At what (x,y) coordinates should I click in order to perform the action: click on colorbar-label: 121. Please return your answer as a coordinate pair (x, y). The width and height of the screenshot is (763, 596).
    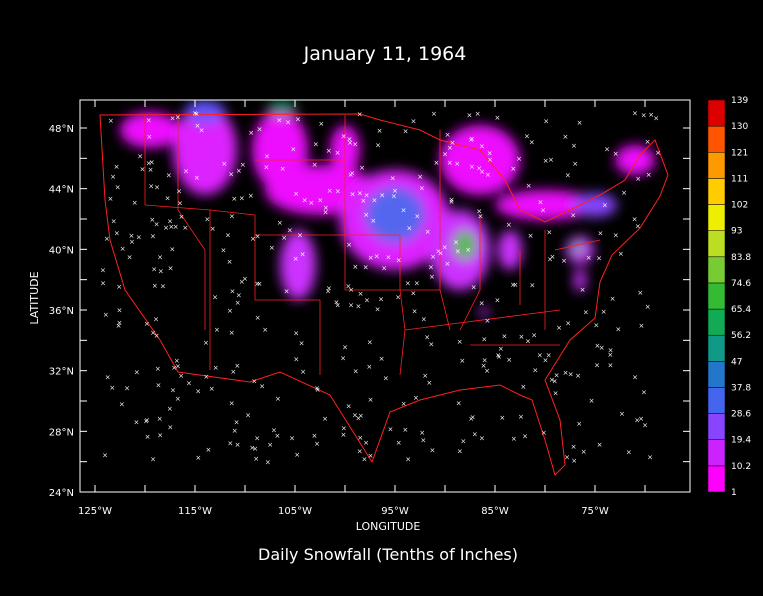
    Looking at the image, I should click on (739, 153).